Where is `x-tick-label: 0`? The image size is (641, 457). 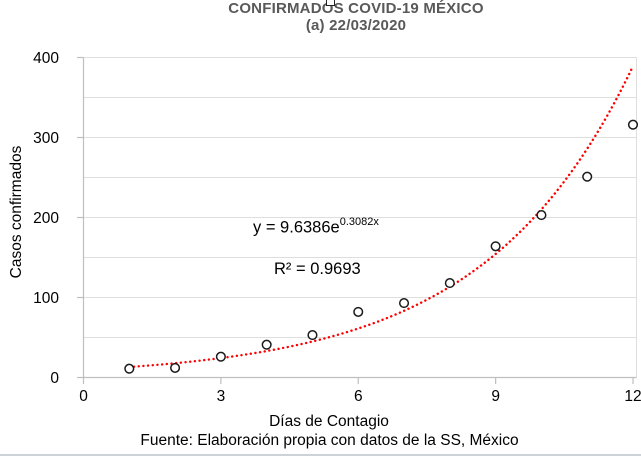
x-tick-label: 0 is located at coordinates (83, 396).